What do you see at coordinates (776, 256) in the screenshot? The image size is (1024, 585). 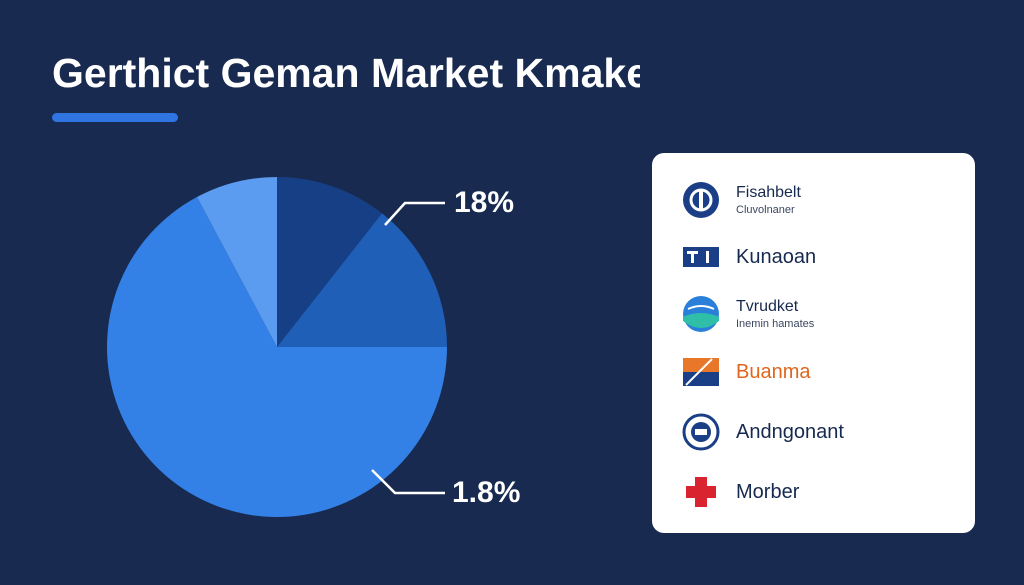 I see `legend-label: Kunaoan` at bounding box center [776, 256].